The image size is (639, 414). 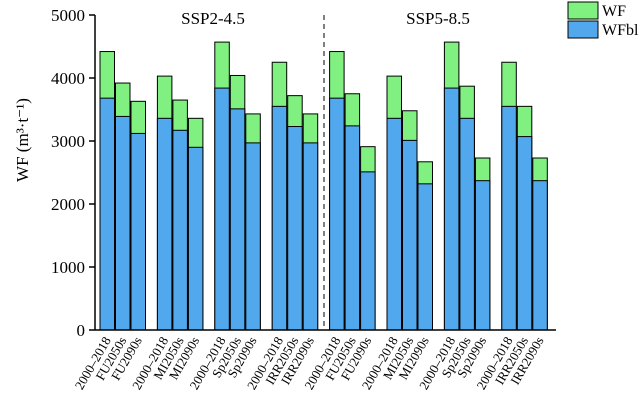 What do you see at coordinates (81, 330) in the screenshot?
I see `y-tick-label: 0` at bounding box center [81, 330].